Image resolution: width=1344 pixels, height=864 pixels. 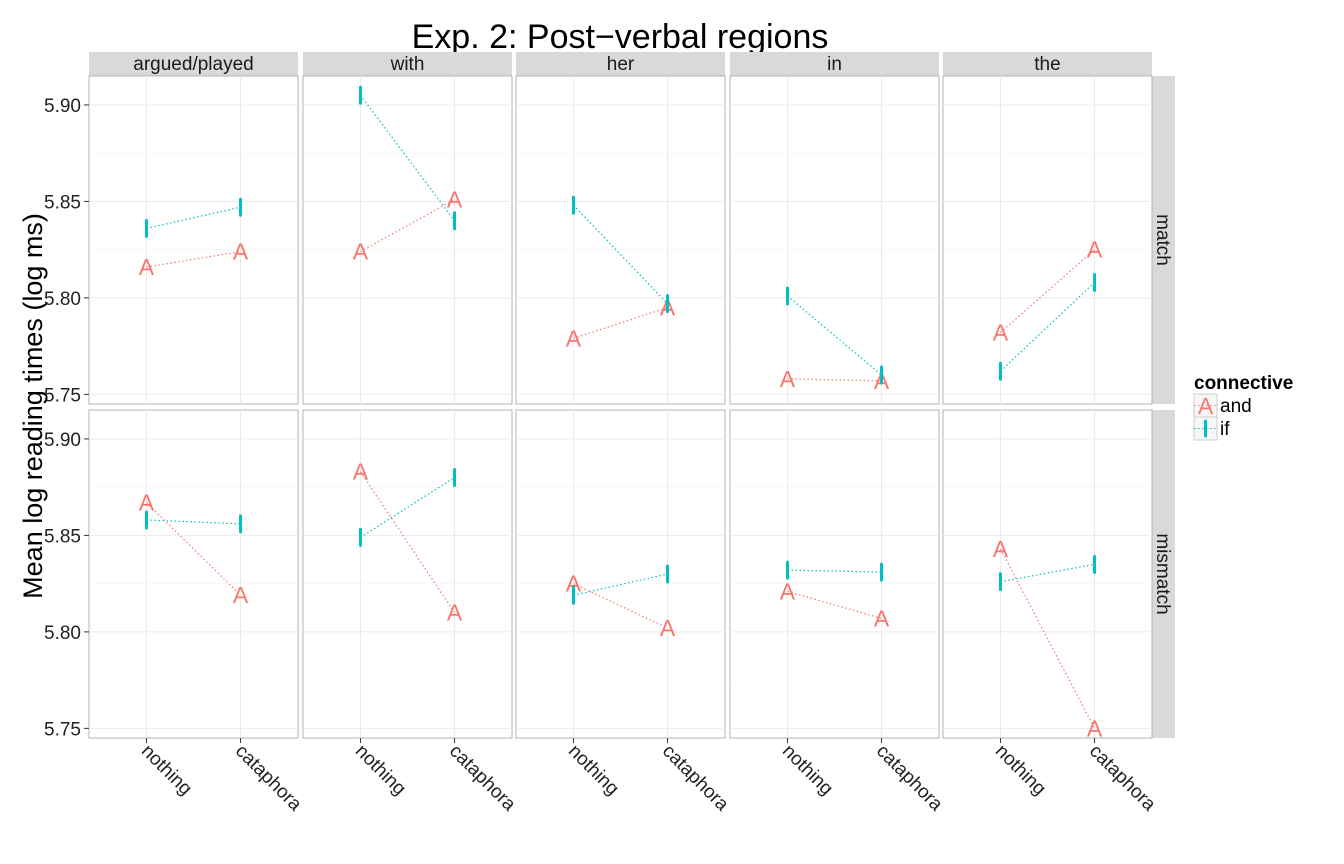 What do you see at coordinates (1225, 429) in the screenshot?
I see `legend-label: if` at bounding box center [1225, 429].